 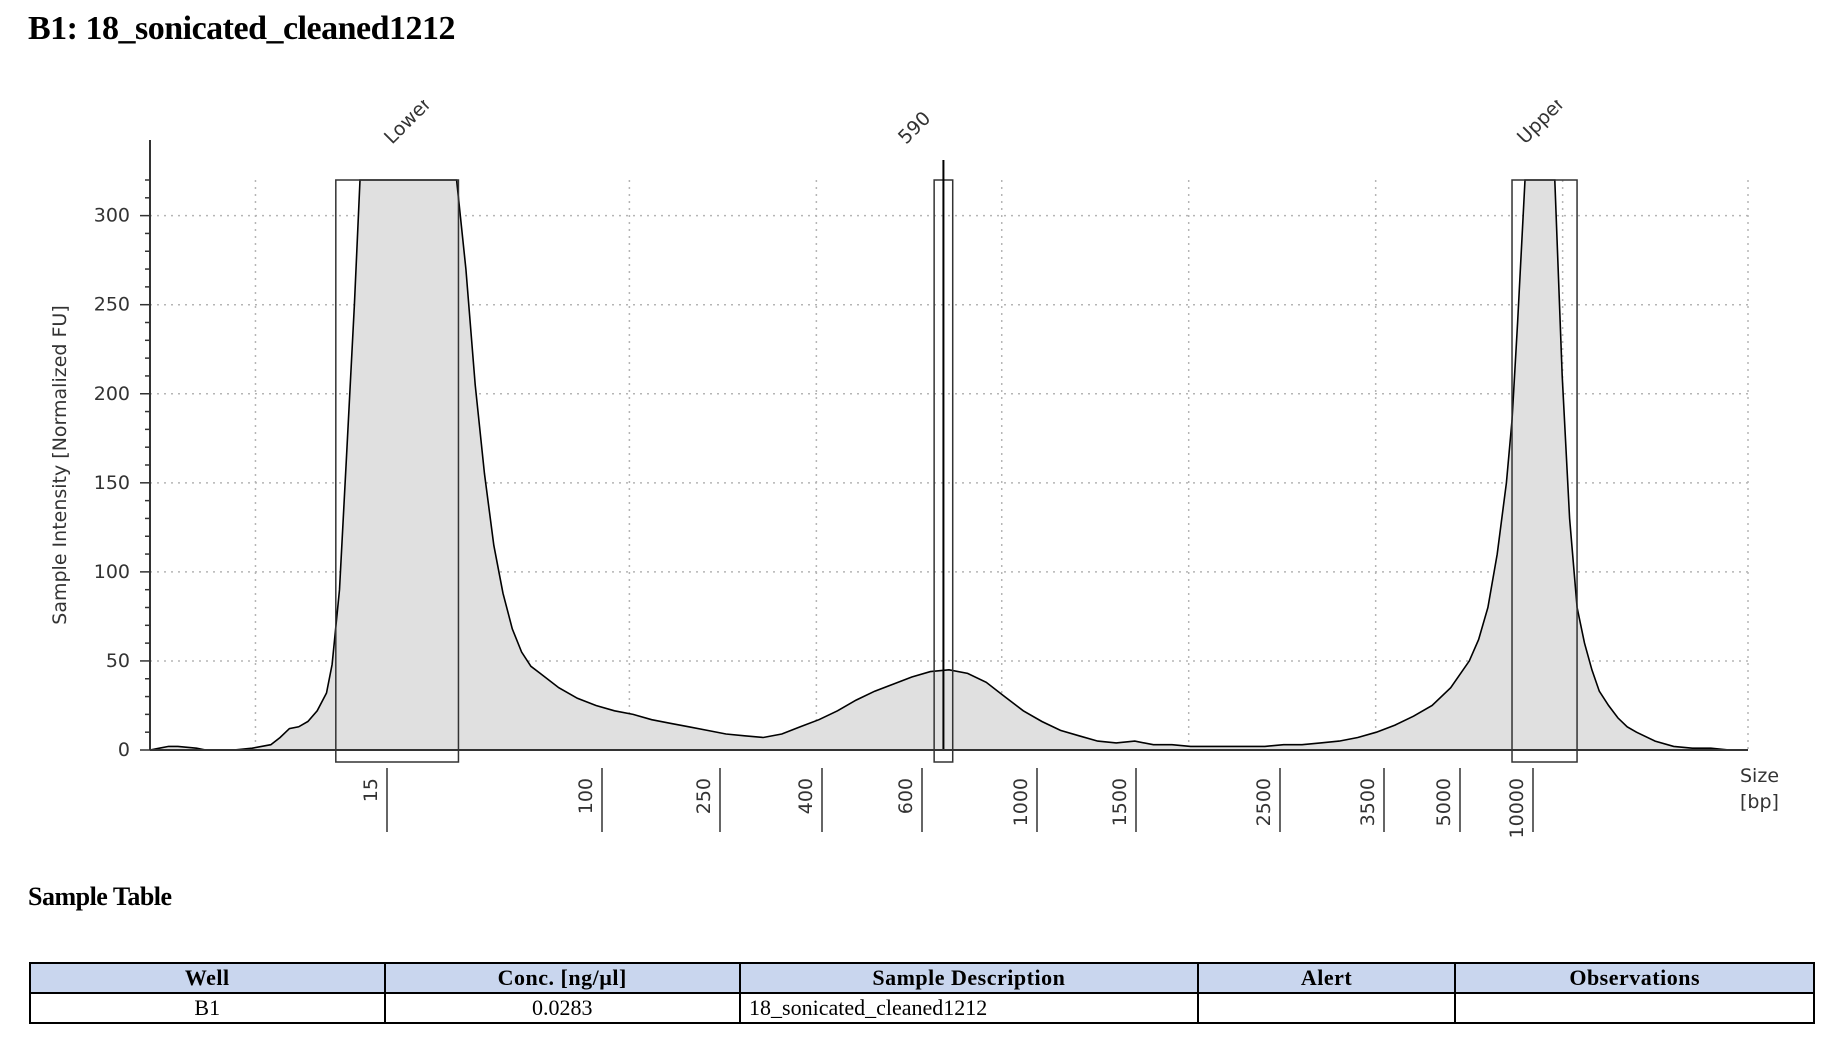 What do you see at coordinates (1444, 802) in the screenshot?
I see `x-tick-label: 5000` at bounding box center [1444, 802].